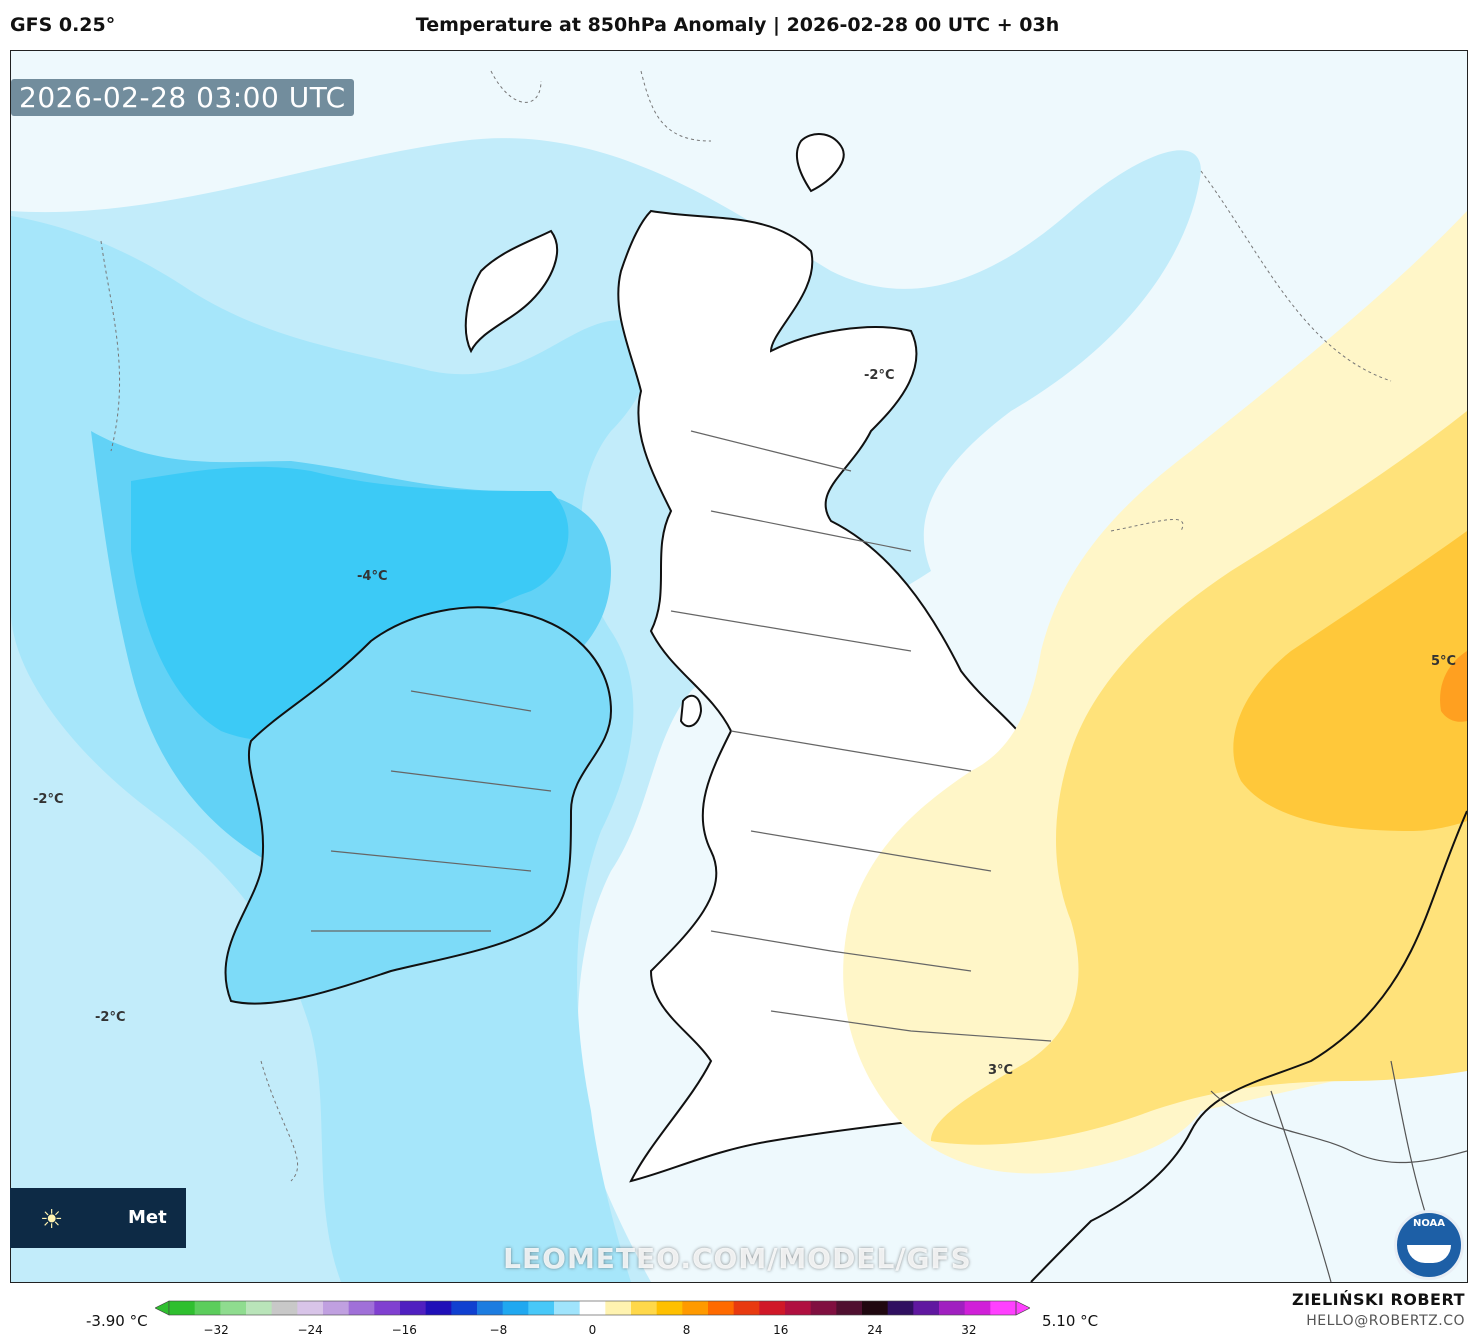 The height and width of the screenshot is (1338, 1475). What do you see at coordinates (350, 603) in the screenshot?
I see `cold-anomaly-inner` at bounding box center [350, 603].